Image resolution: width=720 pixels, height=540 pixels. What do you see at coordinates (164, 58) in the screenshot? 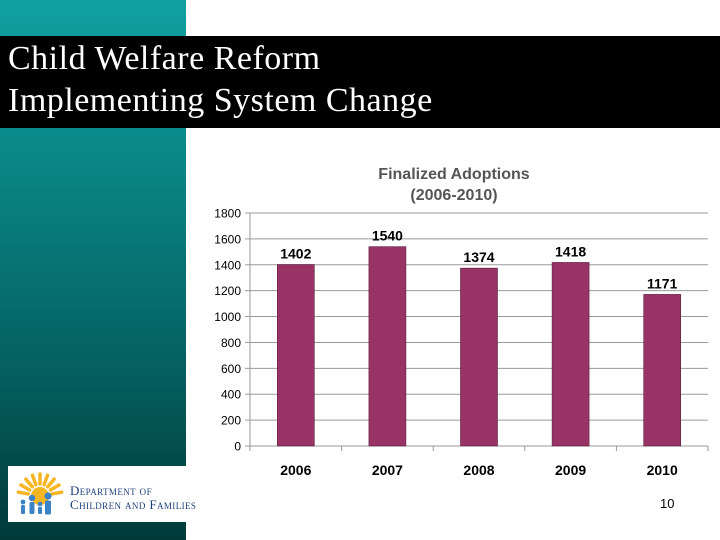
I see `slide-title-line-1: Child Welfare Reform` at bounding box center [164, 58].